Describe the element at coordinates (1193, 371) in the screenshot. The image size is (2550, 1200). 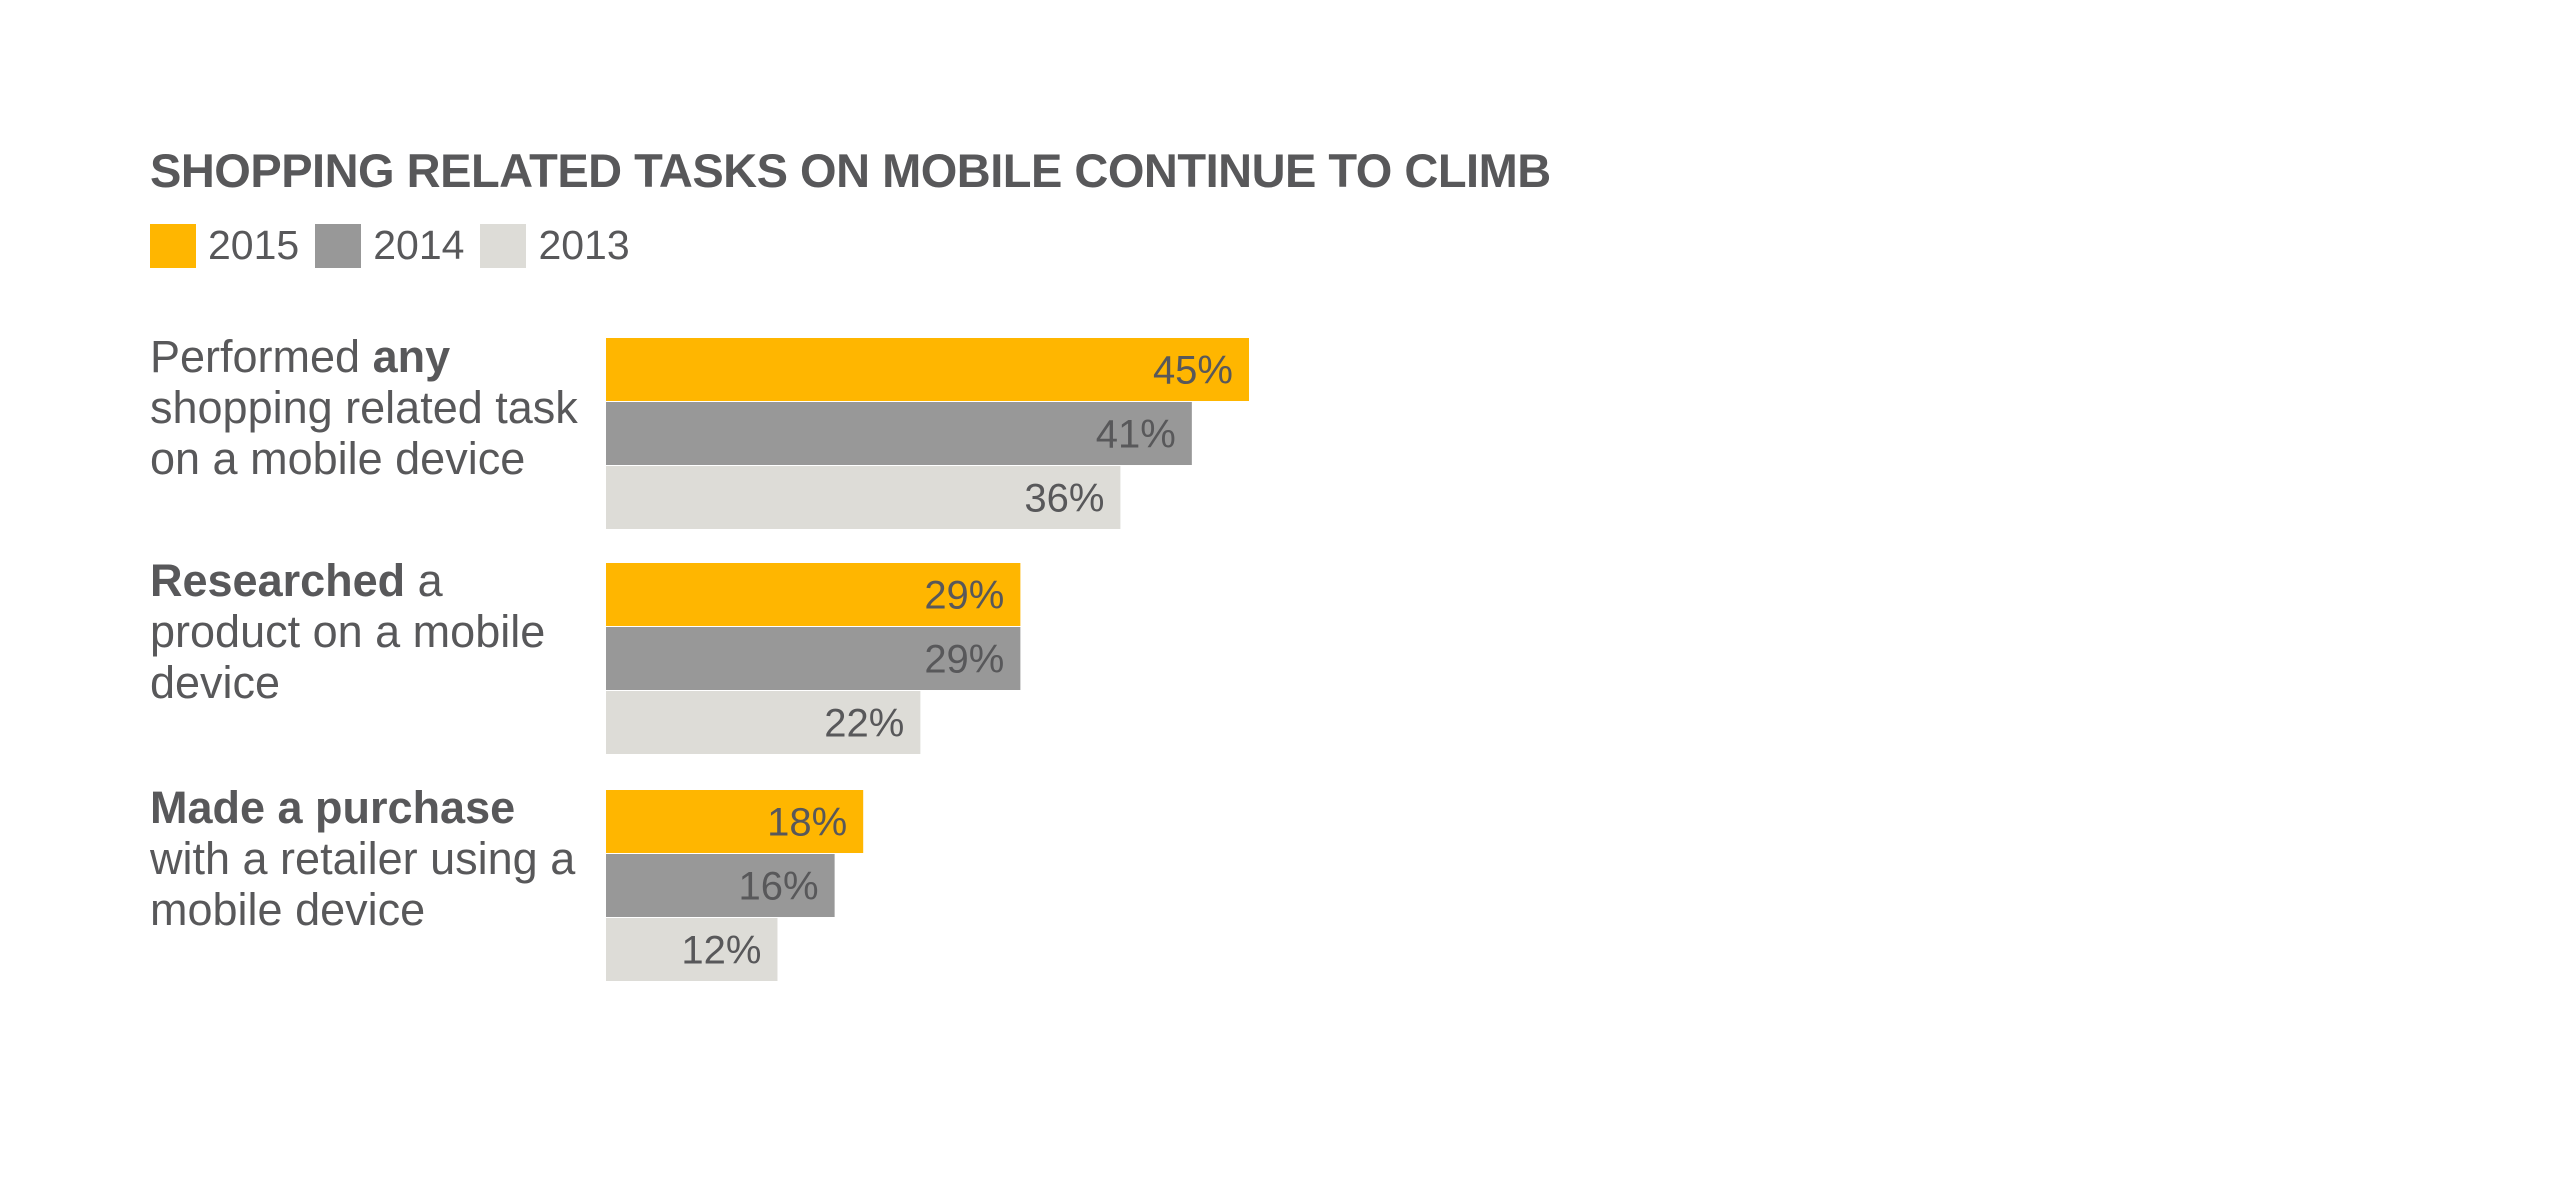
I see `bar-value-label-2015-category-1: 45%` at that location.